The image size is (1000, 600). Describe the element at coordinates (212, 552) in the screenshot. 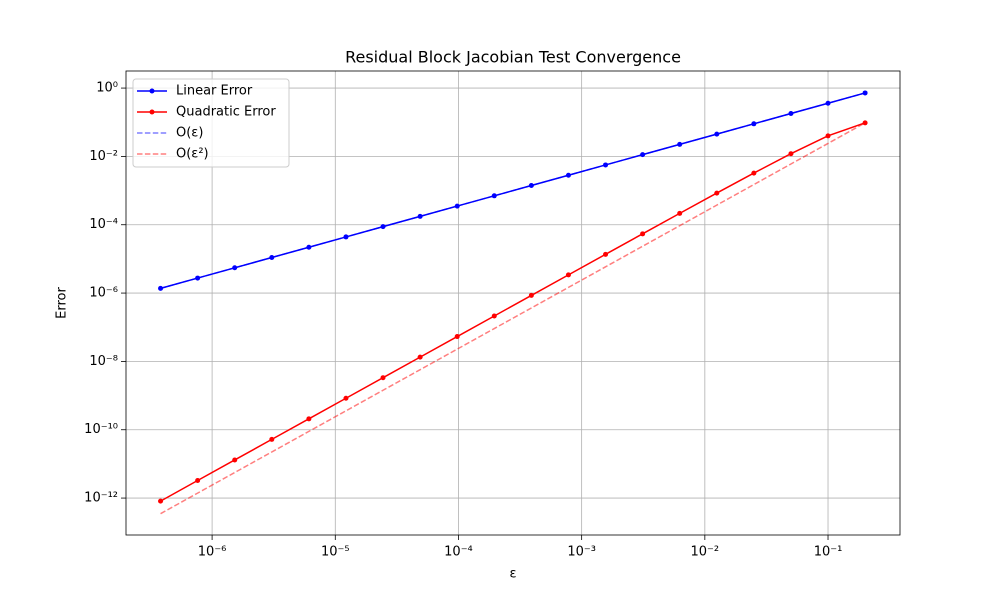

I see `x-tick-label: 10⁻⁶` at that location.